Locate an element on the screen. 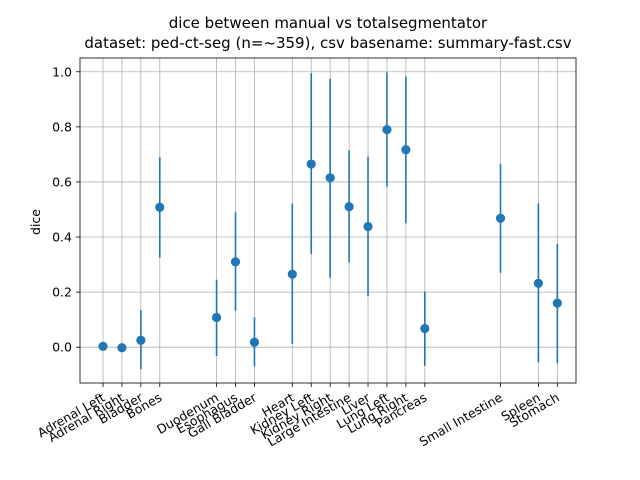 This screenshot has height=480, width=640. y-tick-label: 0.0 is located at coordinates (62, 347).